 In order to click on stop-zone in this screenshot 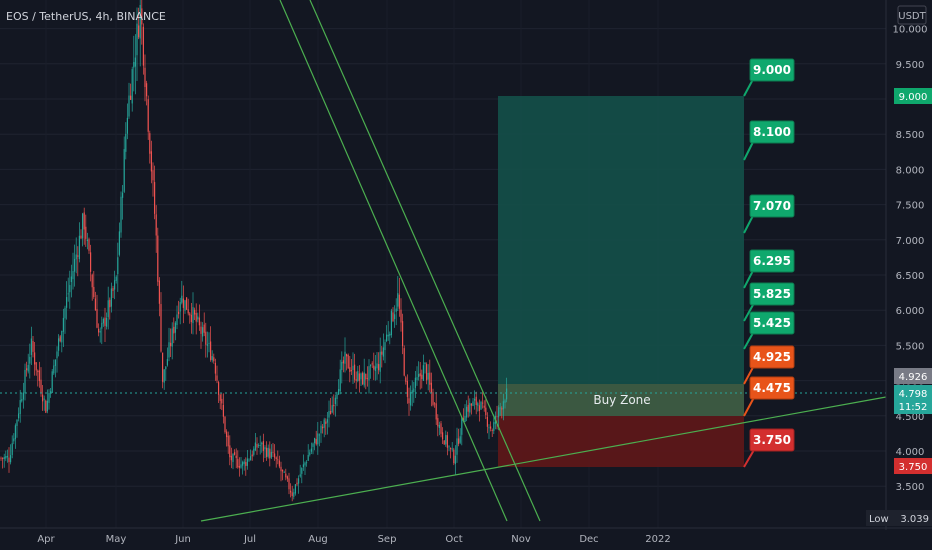, I will do `click(621, 441)`.